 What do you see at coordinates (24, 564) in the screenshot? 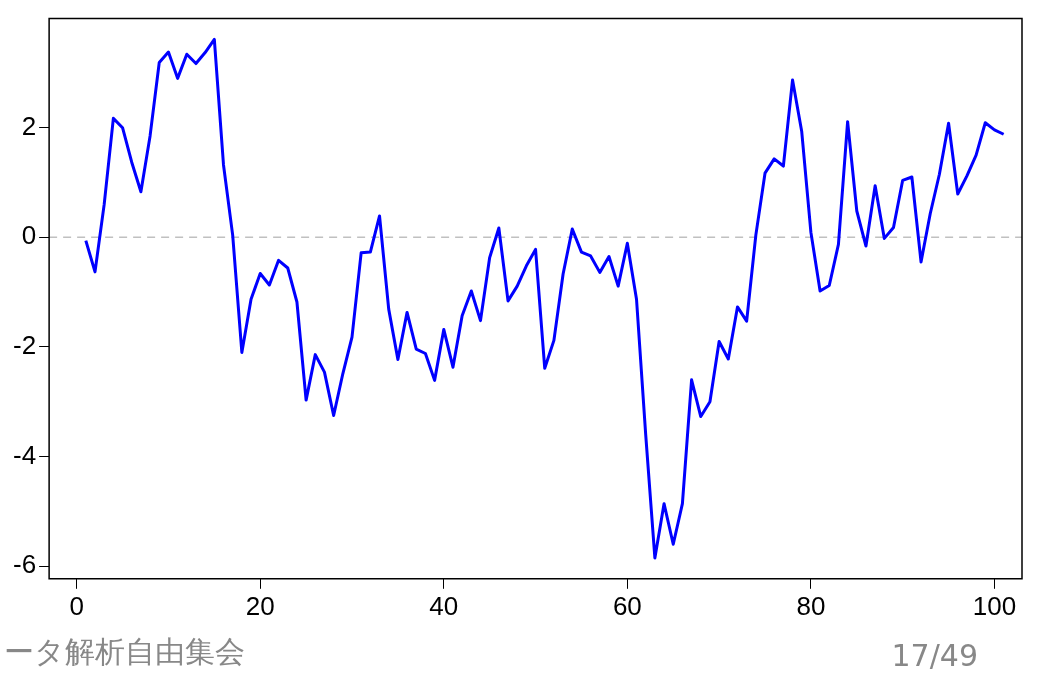
I see `y-tick-label: -6` at bounding box center [24, 564].